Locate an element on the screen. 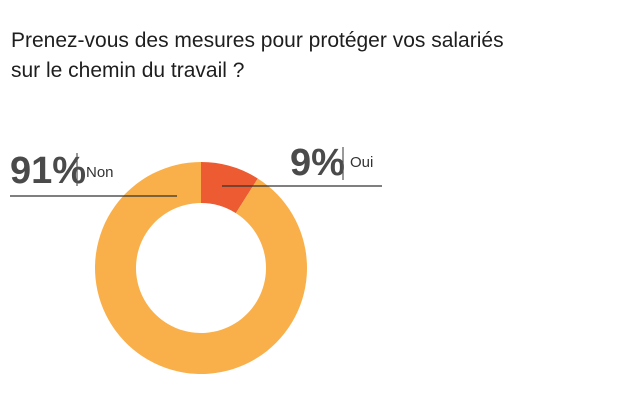 The width and height of the screenshot is (640, 416). annotation-non: 91% Non is located at coordinates (93, 173).